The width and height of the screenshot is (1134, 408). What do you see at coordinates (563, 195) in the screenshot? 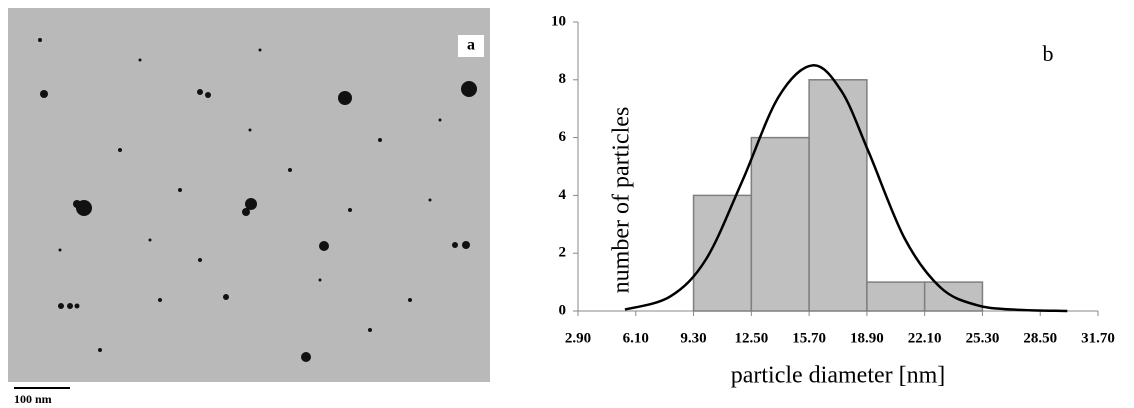
I see `y-tick-label: 4` at bounding box center [563, 195].